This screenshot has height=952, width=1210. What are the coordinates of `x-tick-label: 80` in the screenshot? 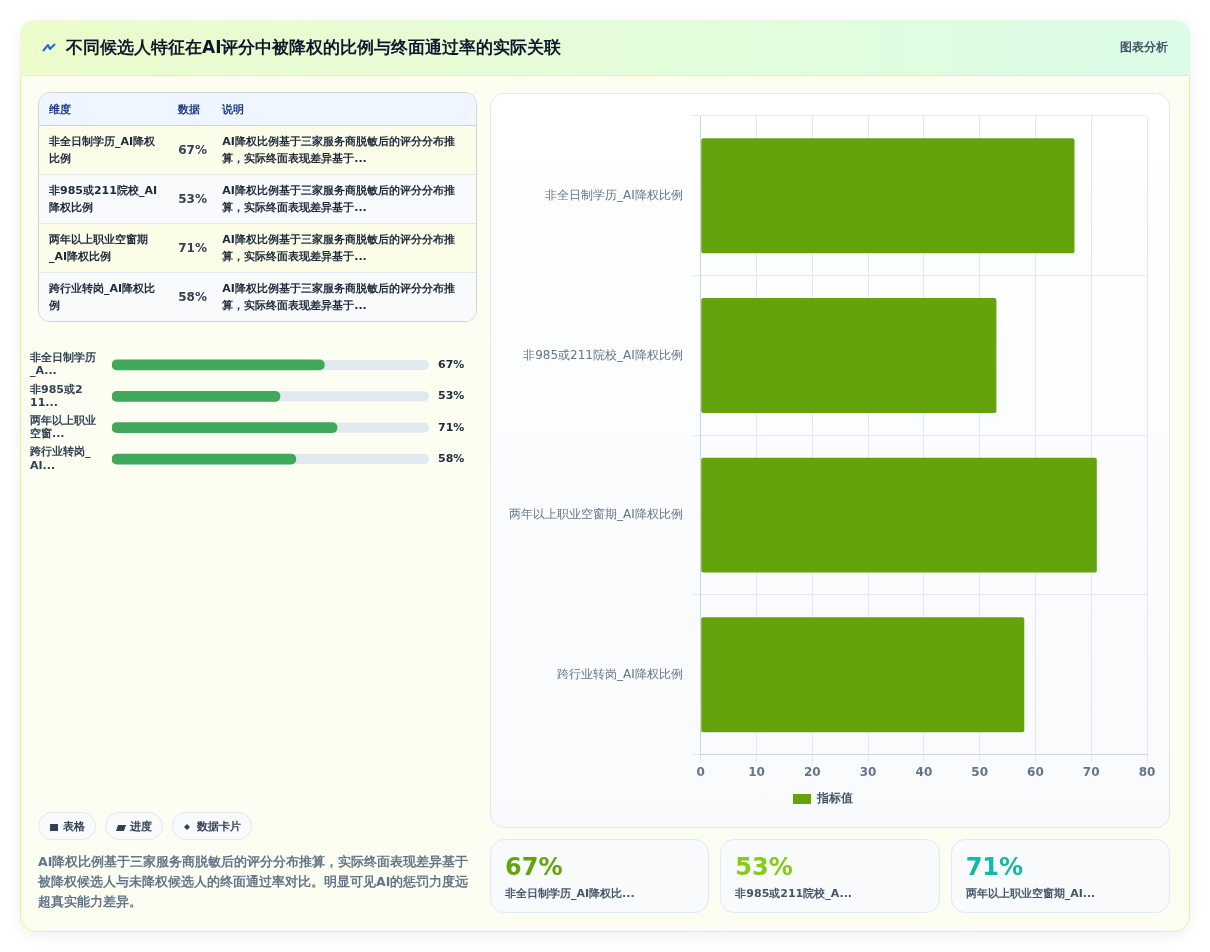 It's located at (1147, 771).